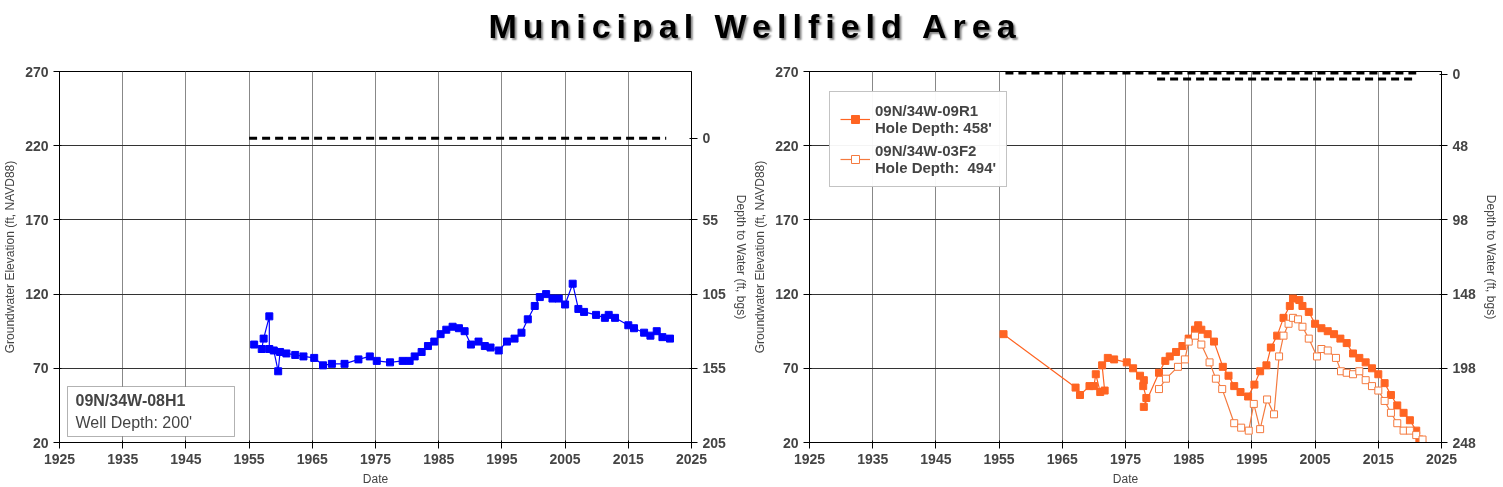 This screenshot has height=487, width=1503. What do you see at coordinates (1460, 219) in the screenshot?
I see `y2-tick-label: 98` at bounding box center [1460, 219].